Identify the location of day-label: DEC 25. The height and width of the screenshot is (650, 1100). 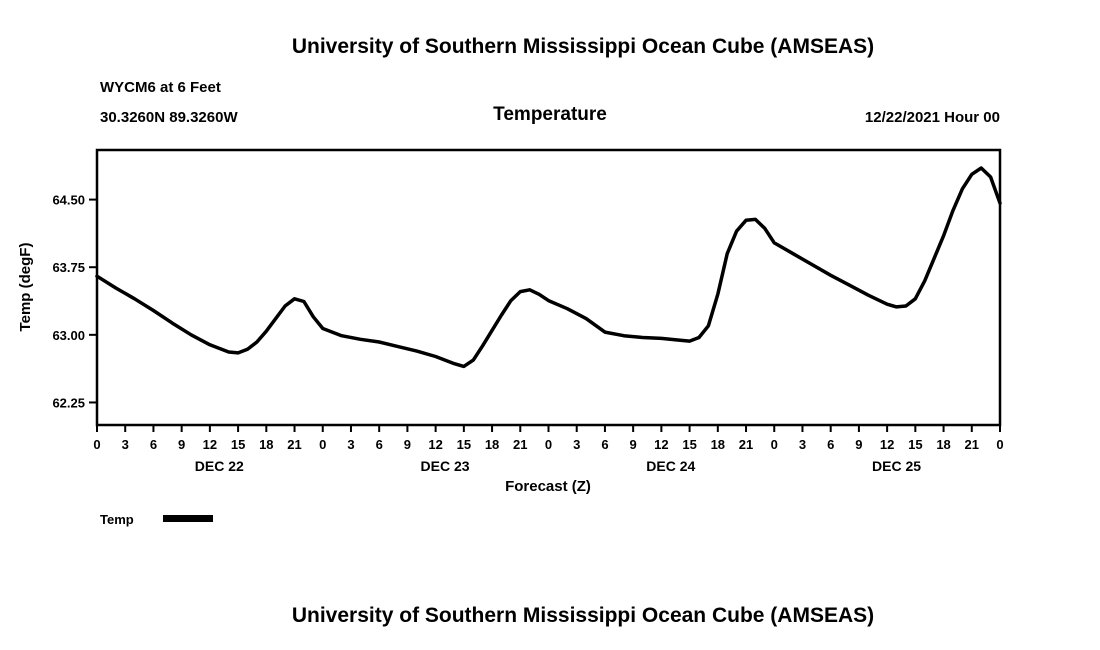
(896, 466).